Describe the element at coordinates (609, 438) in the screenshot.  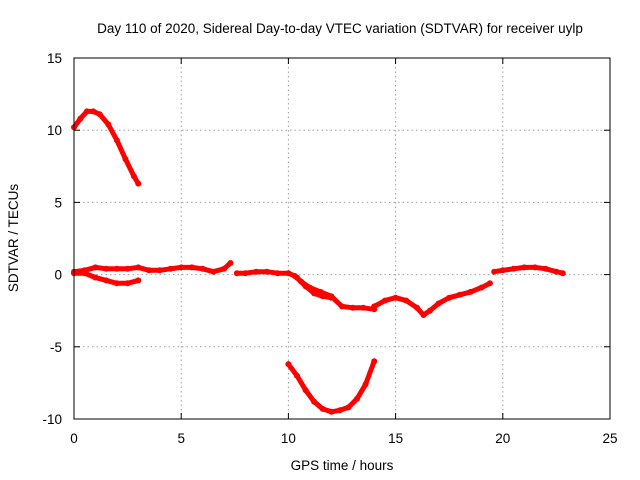
I see `x-tick-label: 25` at that location.